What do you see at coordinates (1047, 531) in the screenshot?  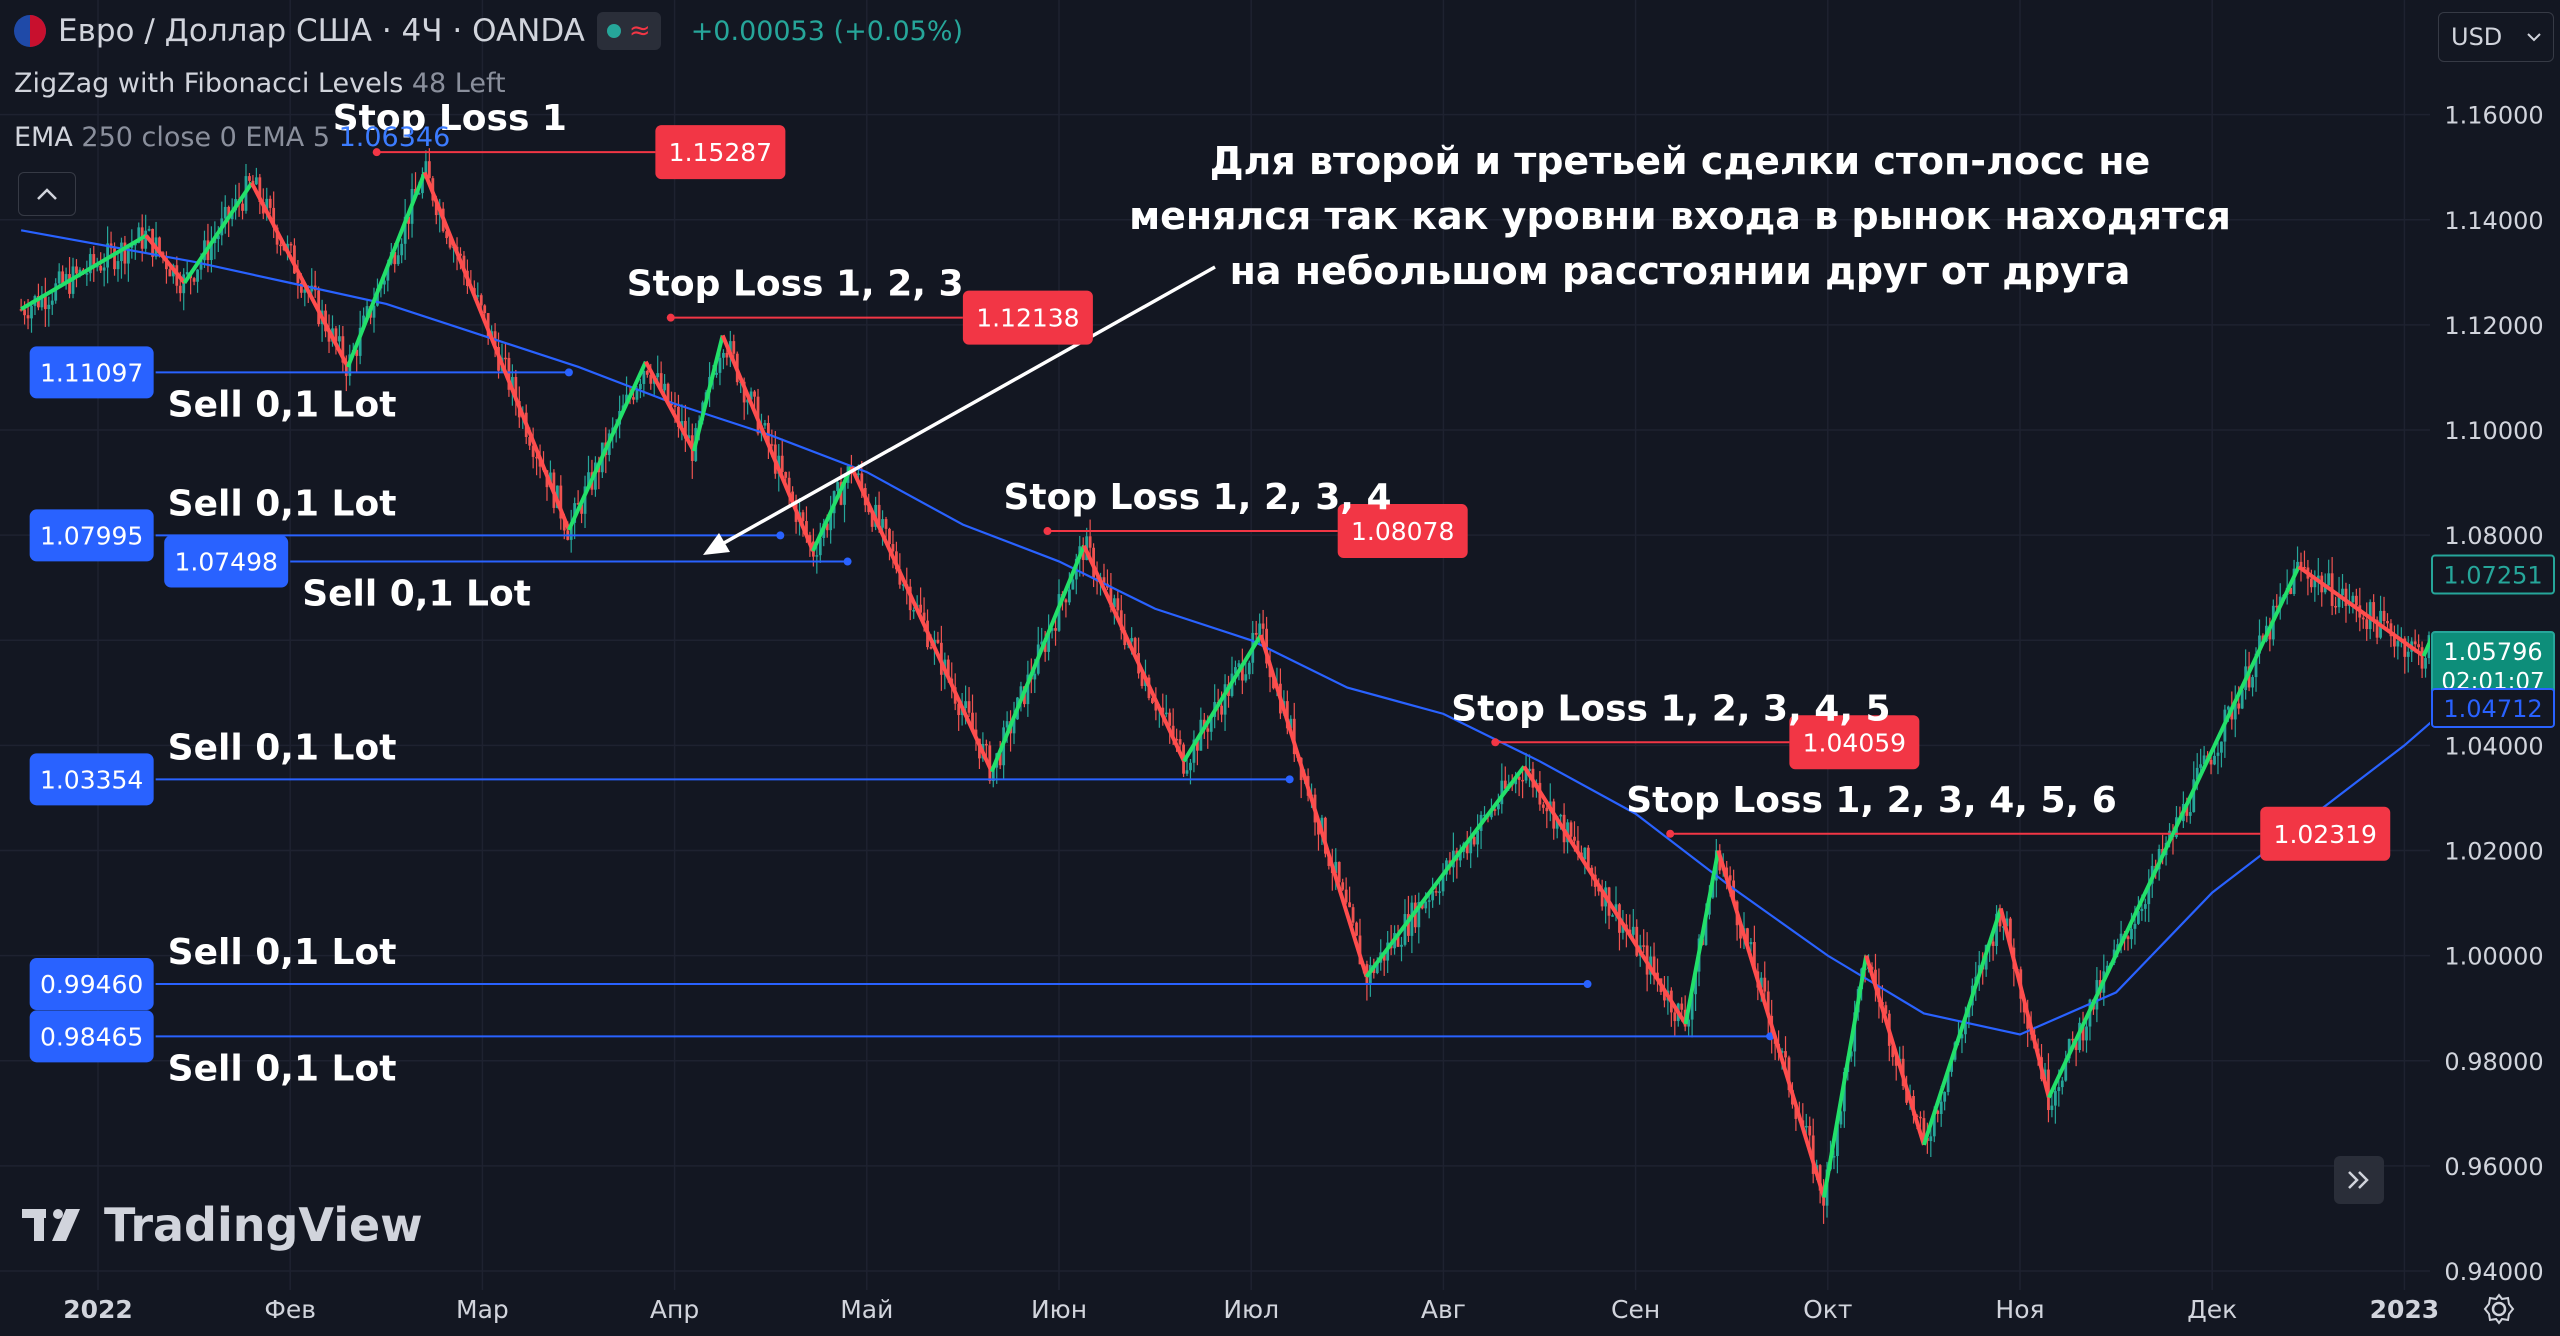 I see `stop-level-dot` at bounding box center [1047, 531].